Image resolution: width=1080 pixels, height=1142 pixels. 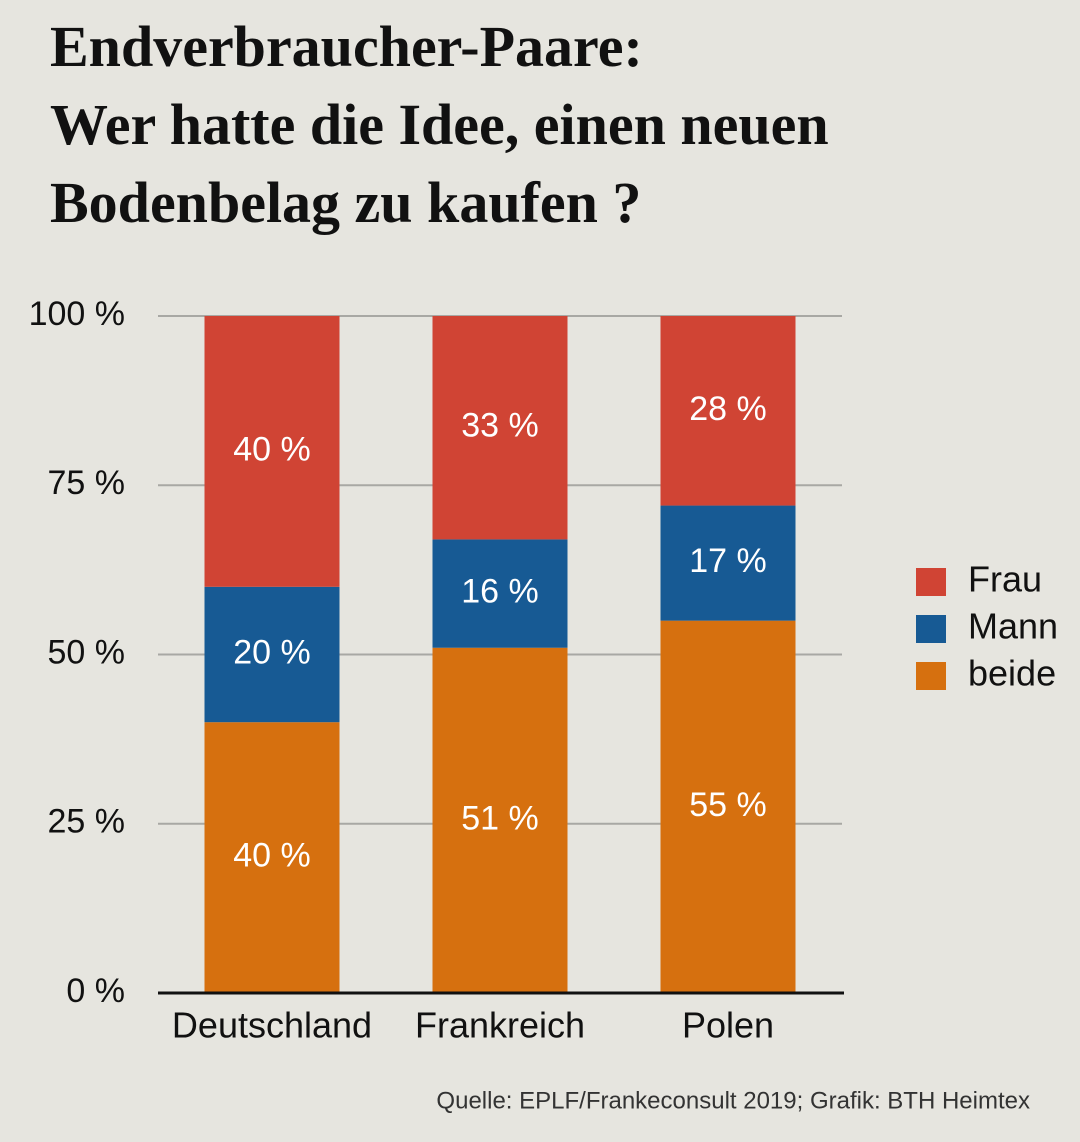 I want to click on data-label: 28 %, so click(x=728, y=409).